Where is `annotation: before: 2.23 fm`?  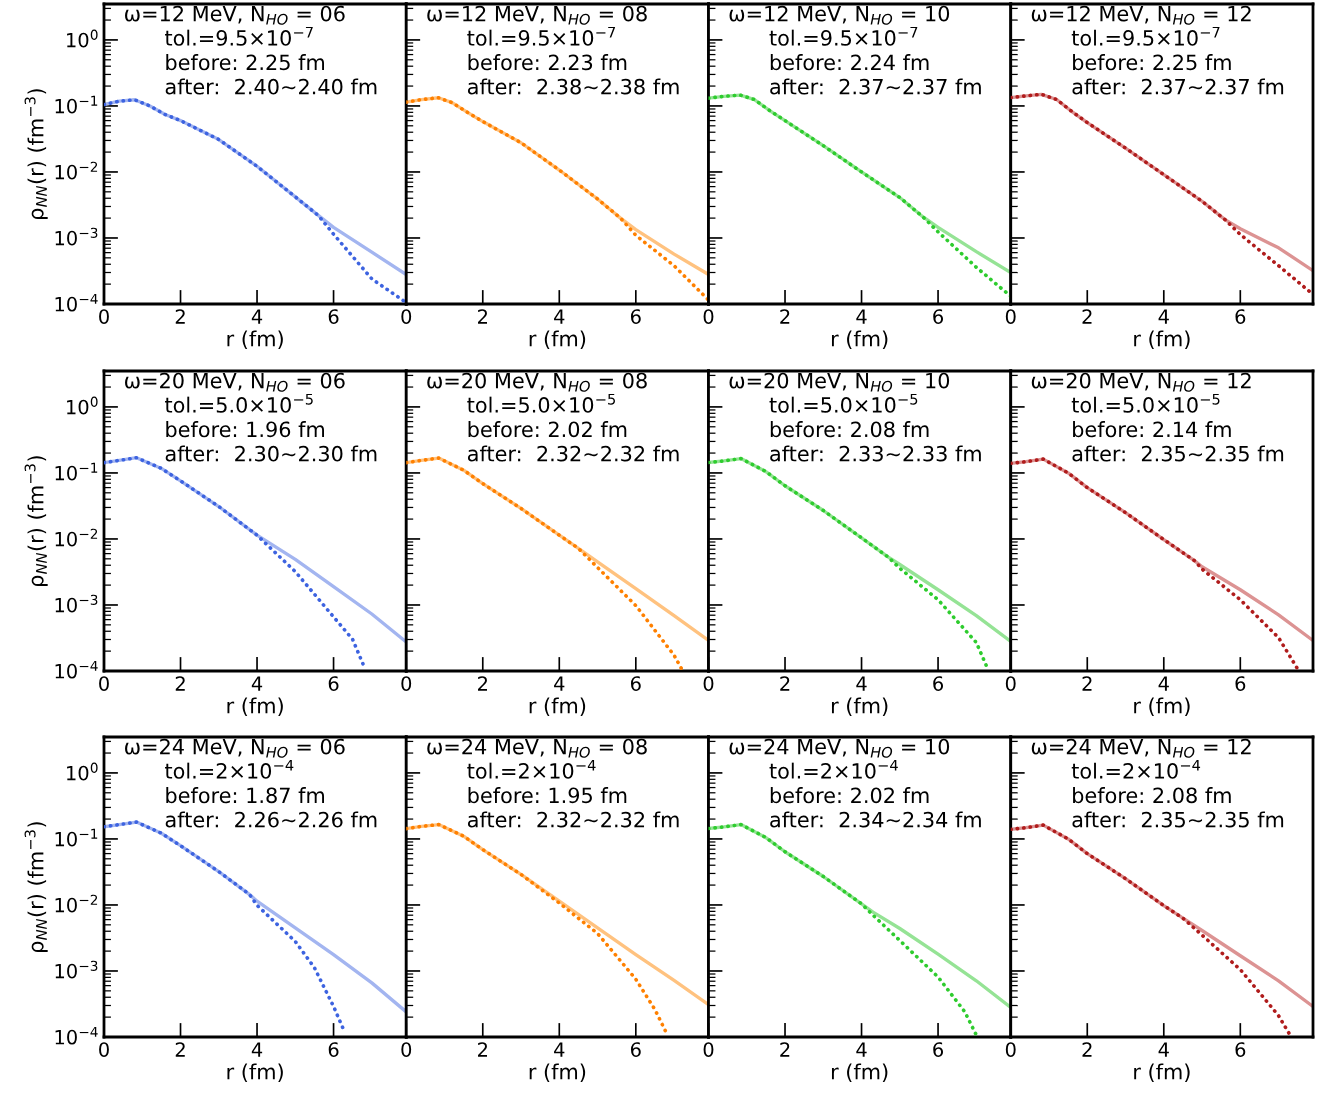 annotation: before: 2.23 fm is located at coordinates (547, 62).